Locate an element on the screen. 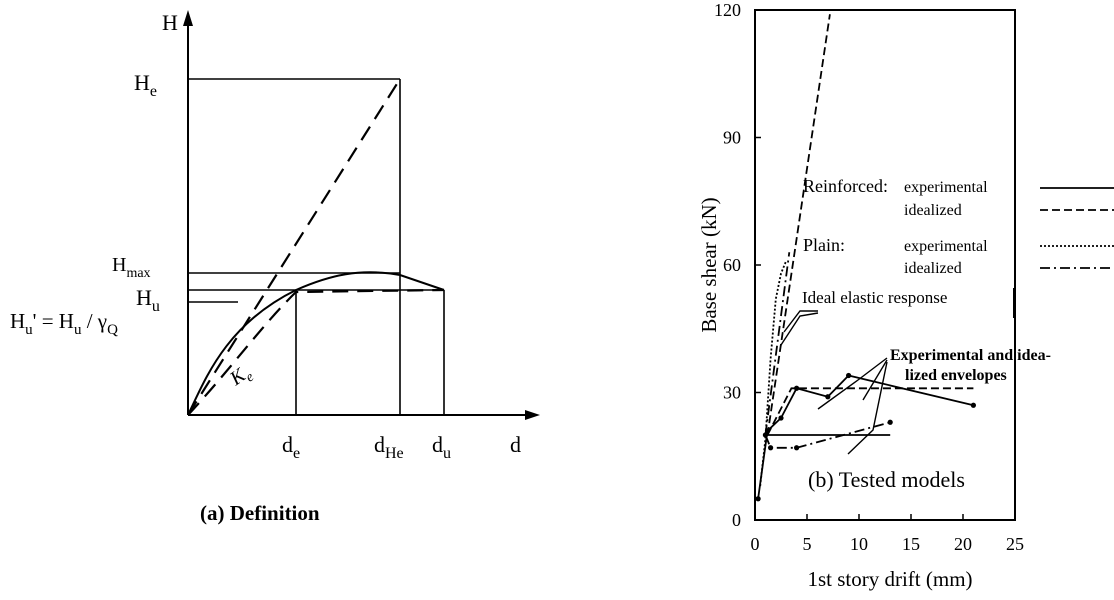 The image size is (1114, 600). hmax-label: Hmax is located at coordinates (131, 267).